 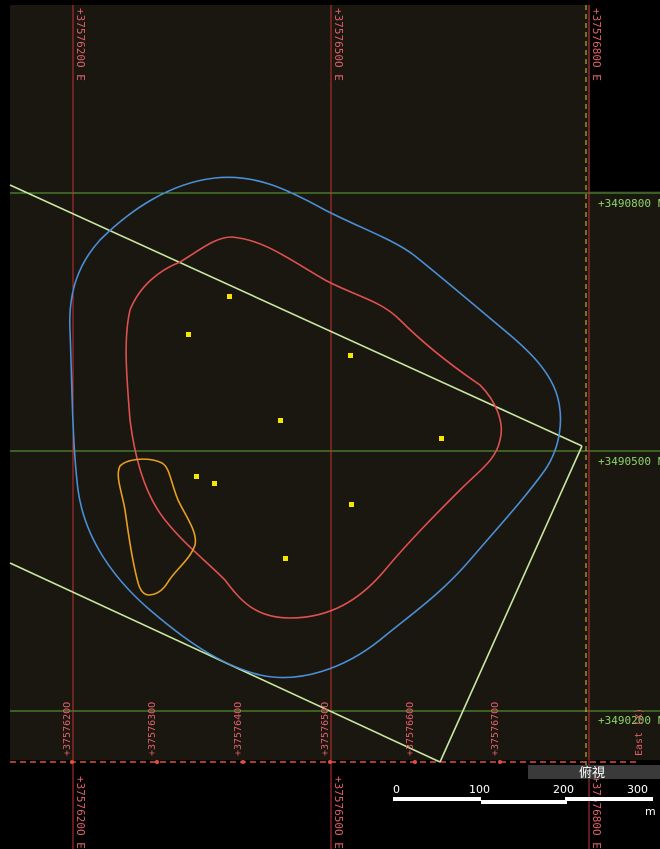 I want to click on axis-tick-label: +3757630O, so click(x=152, y=729).